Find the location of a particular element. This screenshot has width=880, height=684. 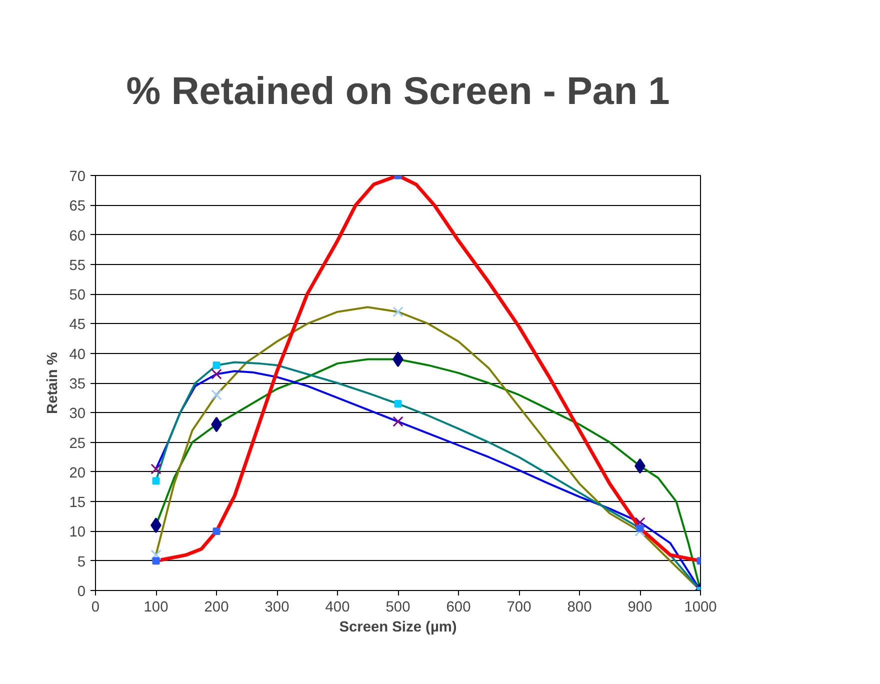

chart-title: % Retained on Screen - Pan 1 is located at coordinates (398, 91).